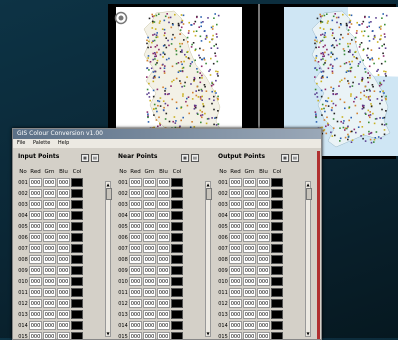 The image size is (398, 340). Describe the element at coordinates (41, 143) in the screenshot. I see `menu-palette: Palette` at that location.